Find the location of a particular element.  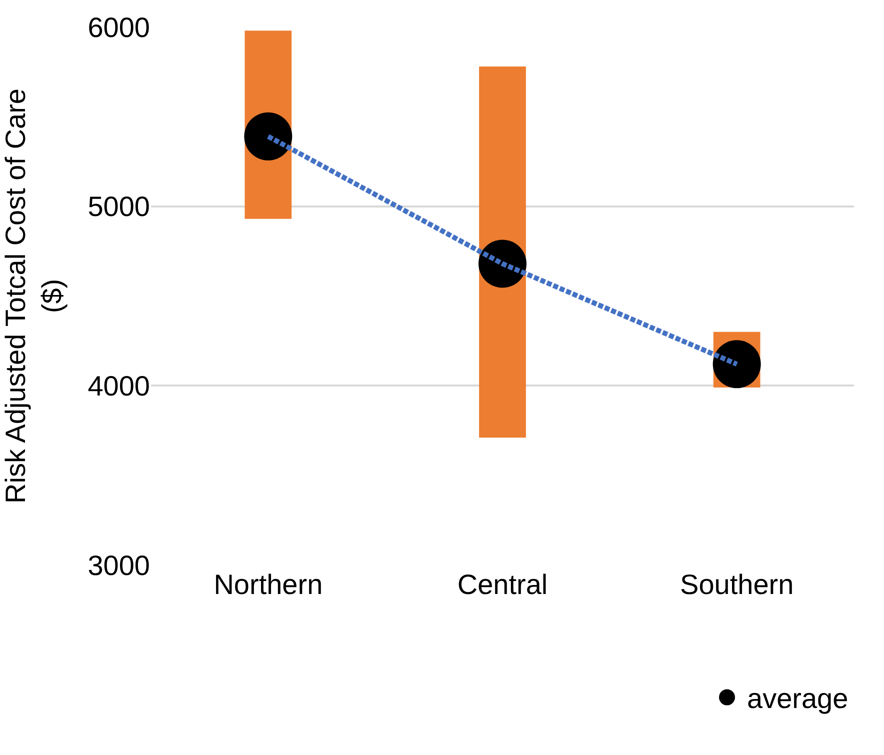

legend-label: average is located at coordinates (797, 698).